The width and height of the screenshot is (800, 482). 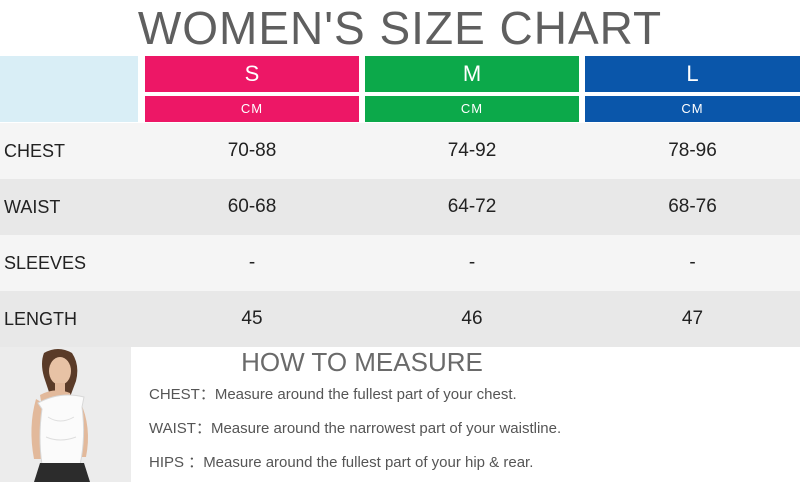 What do you see at coordinates (400, 263) in the screenshot?
I see `table-row-sleeves: SLEEVES - - -` at bounding box center [400, 263].